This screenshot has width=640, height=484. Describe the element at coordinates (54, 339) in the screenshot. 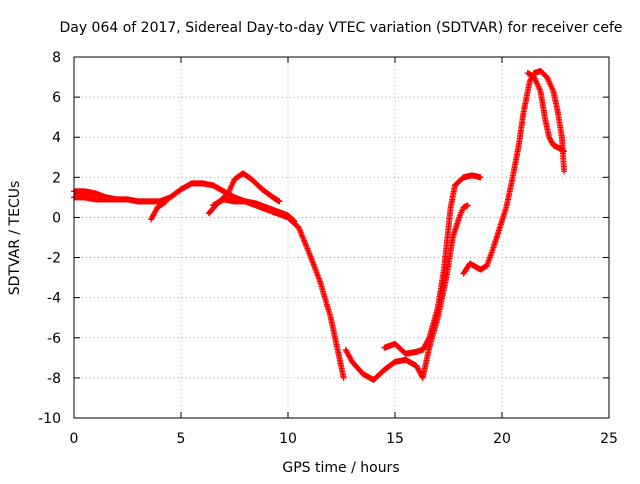

I see `y-tick-label: -6` at that location.